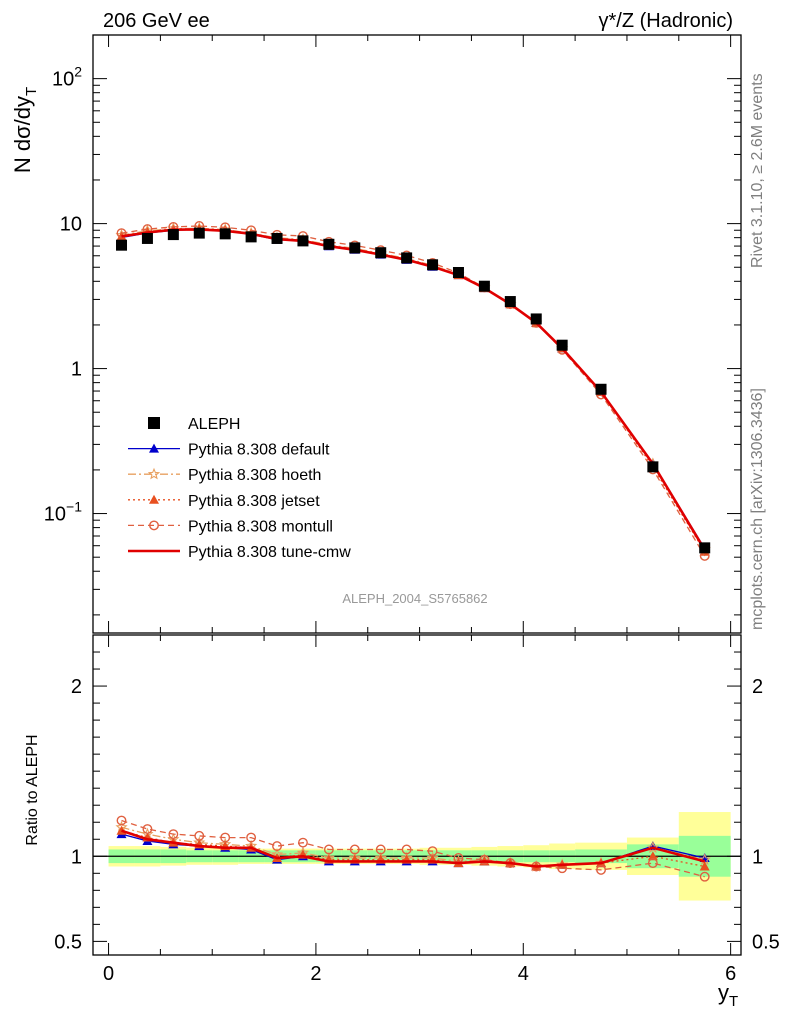  I want to click on ratio-series-group, so click(413, 848).